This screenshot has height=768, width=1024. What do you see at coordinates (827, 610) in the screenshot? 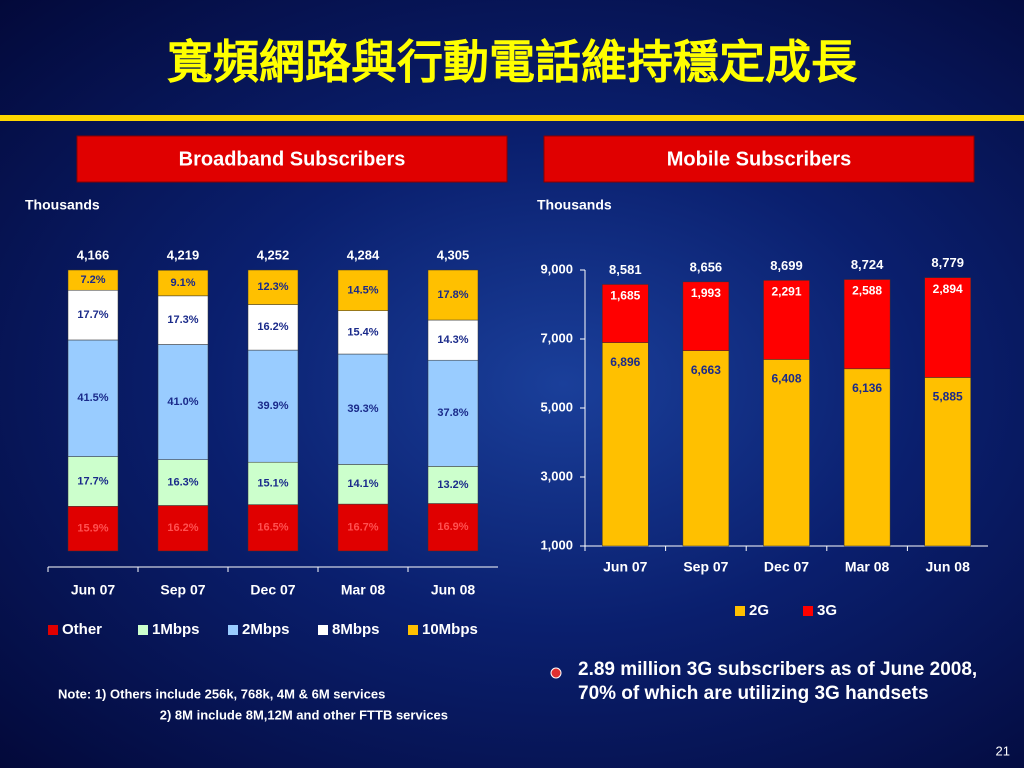
I see `legend-label: 3G` at bounding box center [827, 610].